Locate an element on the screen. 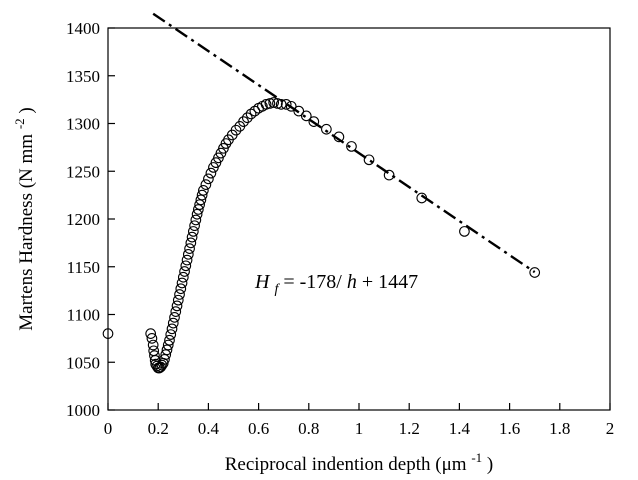  fit-equation: H f = -178/ h + 1447 is located at coordinates (336, 284).